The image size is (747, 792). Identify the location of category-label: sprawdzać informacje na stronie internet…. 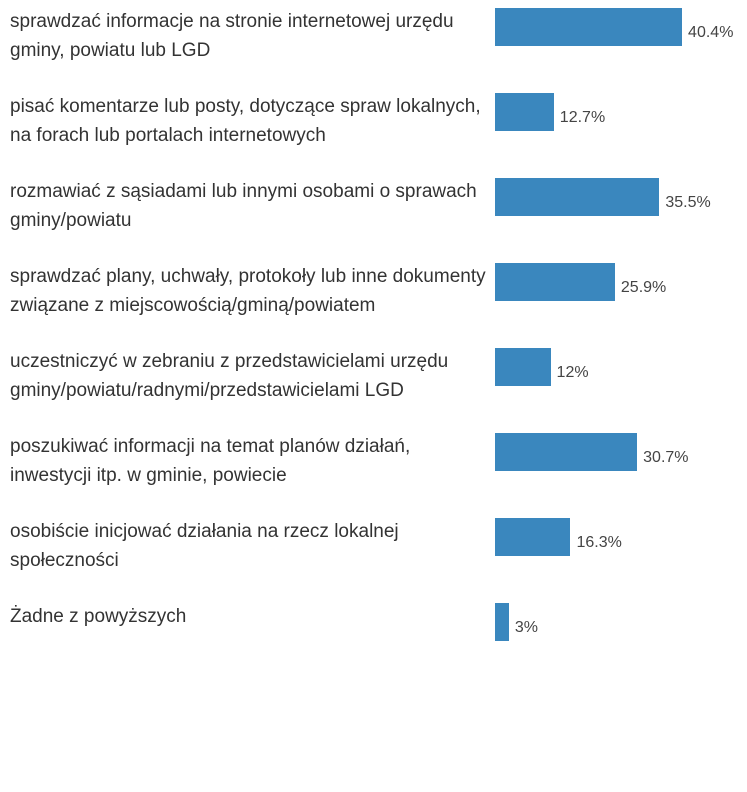
(232, 36).